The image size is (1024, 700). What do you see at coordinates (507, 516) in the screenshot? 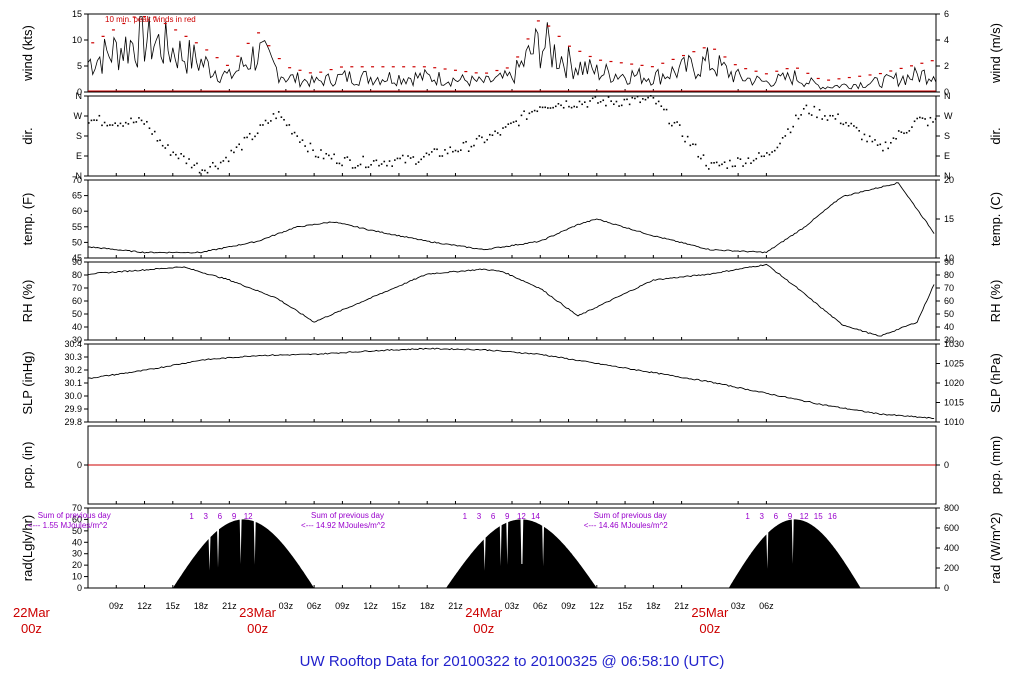
I see `hour-label: 9` at bounding box center [507, 516].